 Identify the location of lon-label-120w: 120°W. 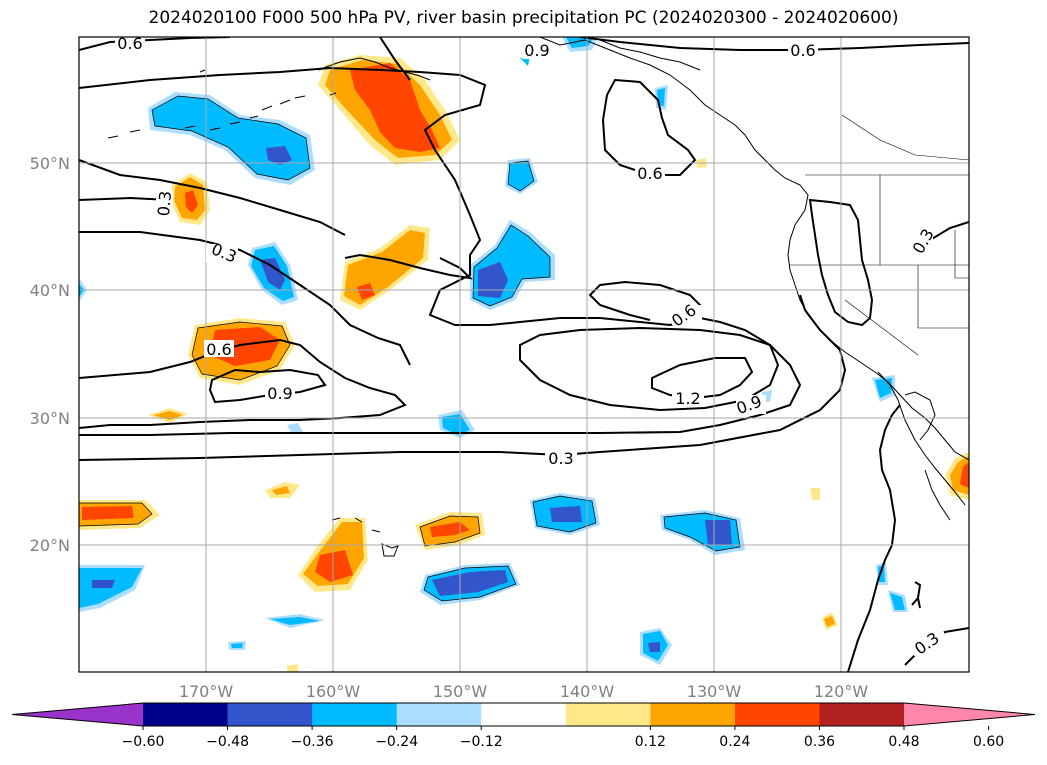
(841, 691).